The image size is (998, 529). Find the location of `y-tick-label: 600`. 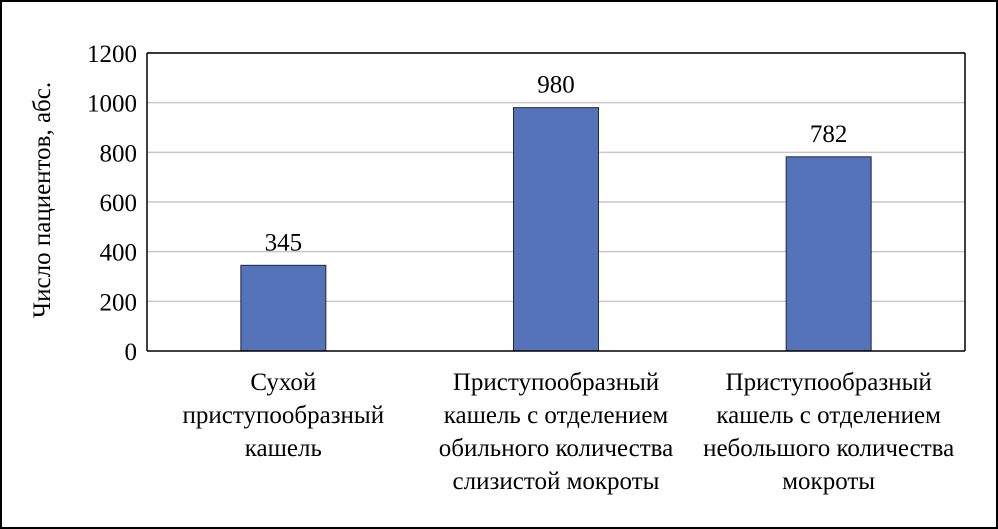

y-tick-label: 600 is located at coordinates (119, 203).